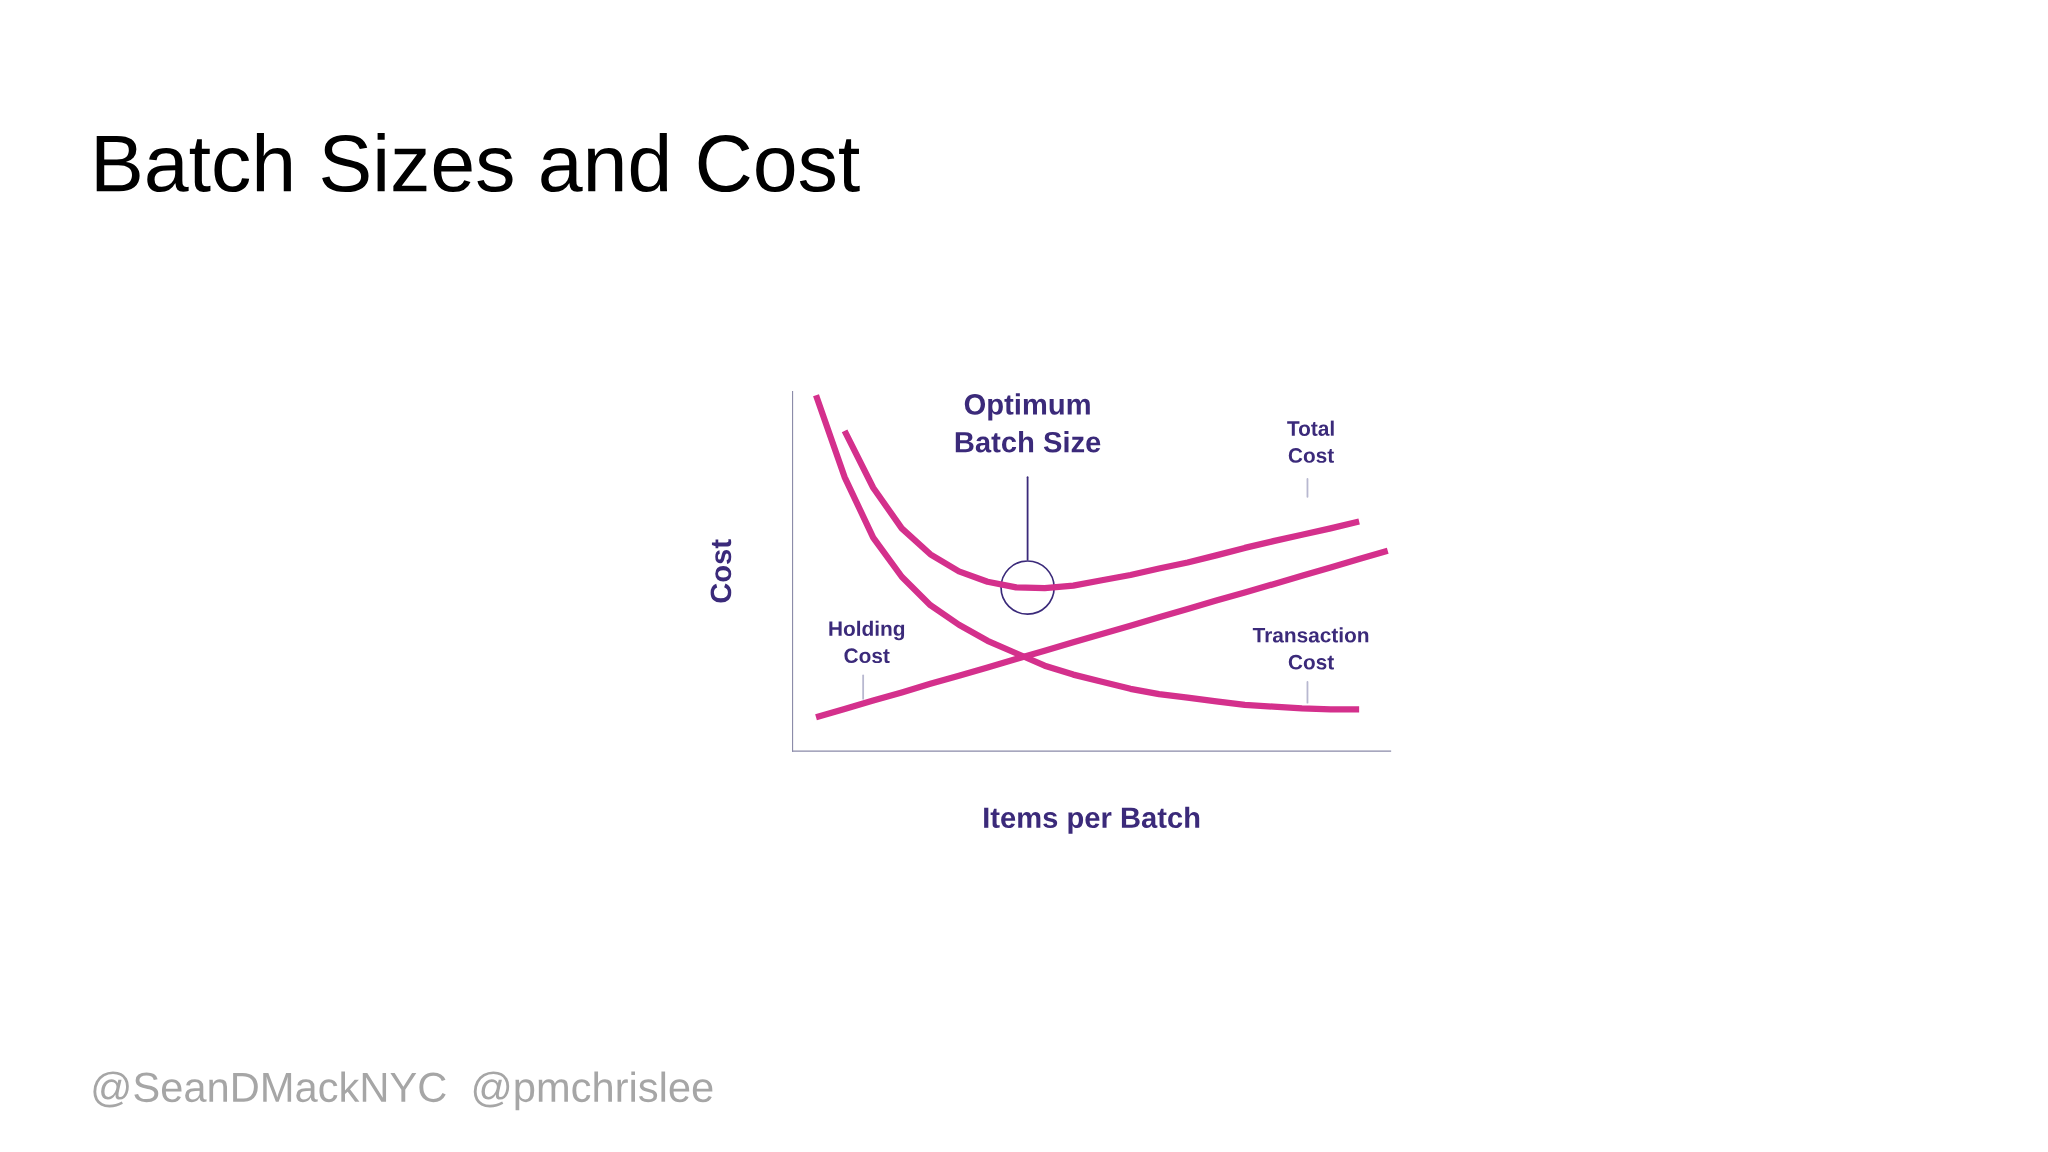  What do you see at coordinates (1310, 648) in the screenshot?
I see `annotation: Transaction Cost` at bounding box center [1310, 648].